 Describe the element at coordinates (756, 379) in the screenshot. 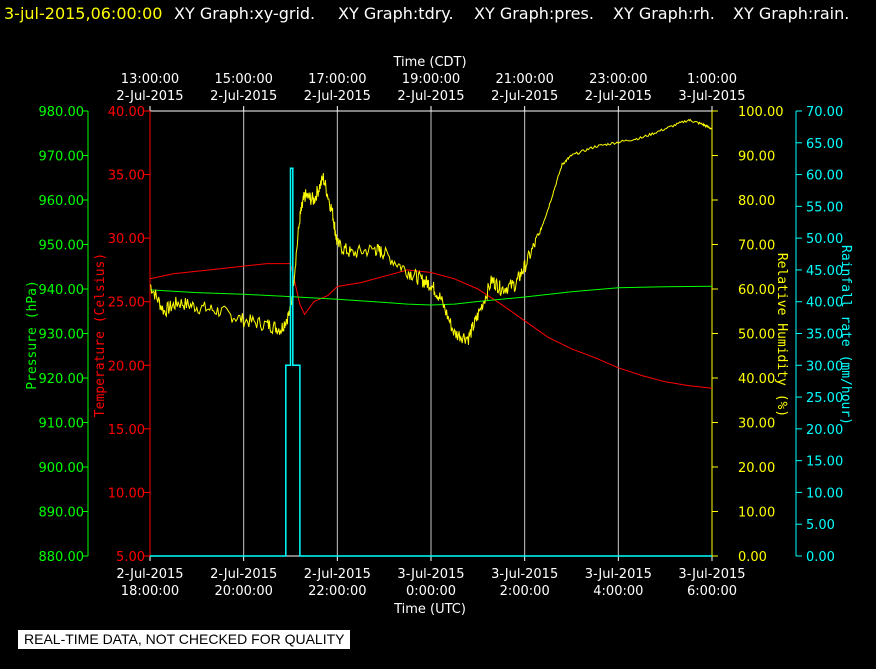

I see `humidity-tick-label: 40.00` at that location.